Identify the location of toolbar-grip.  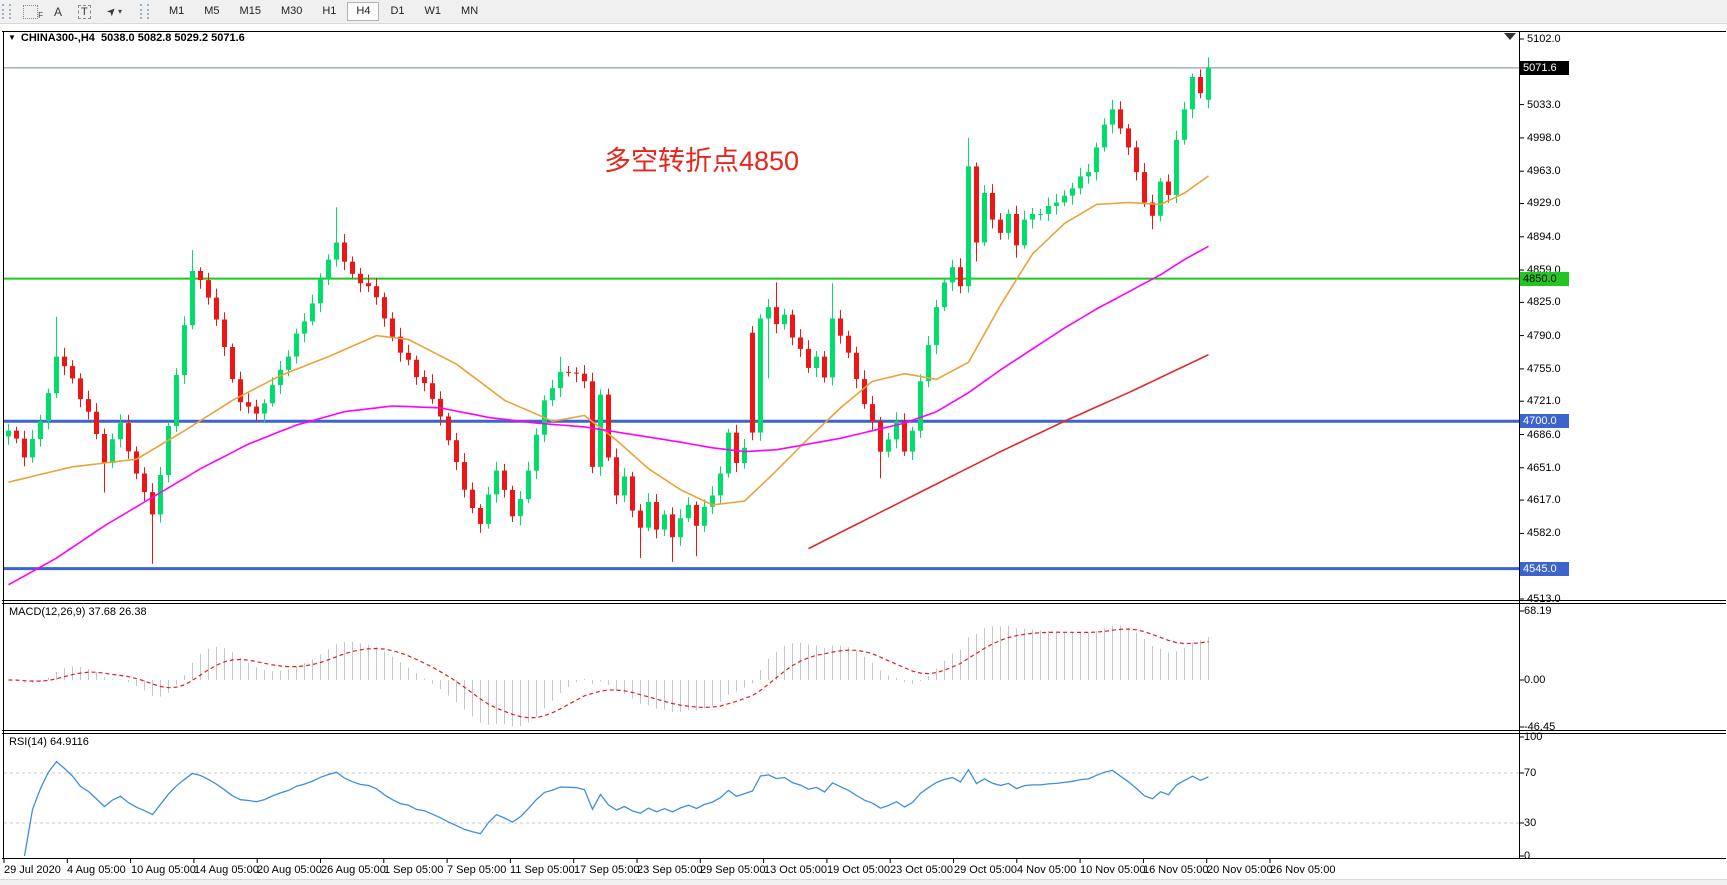
(6, 11).